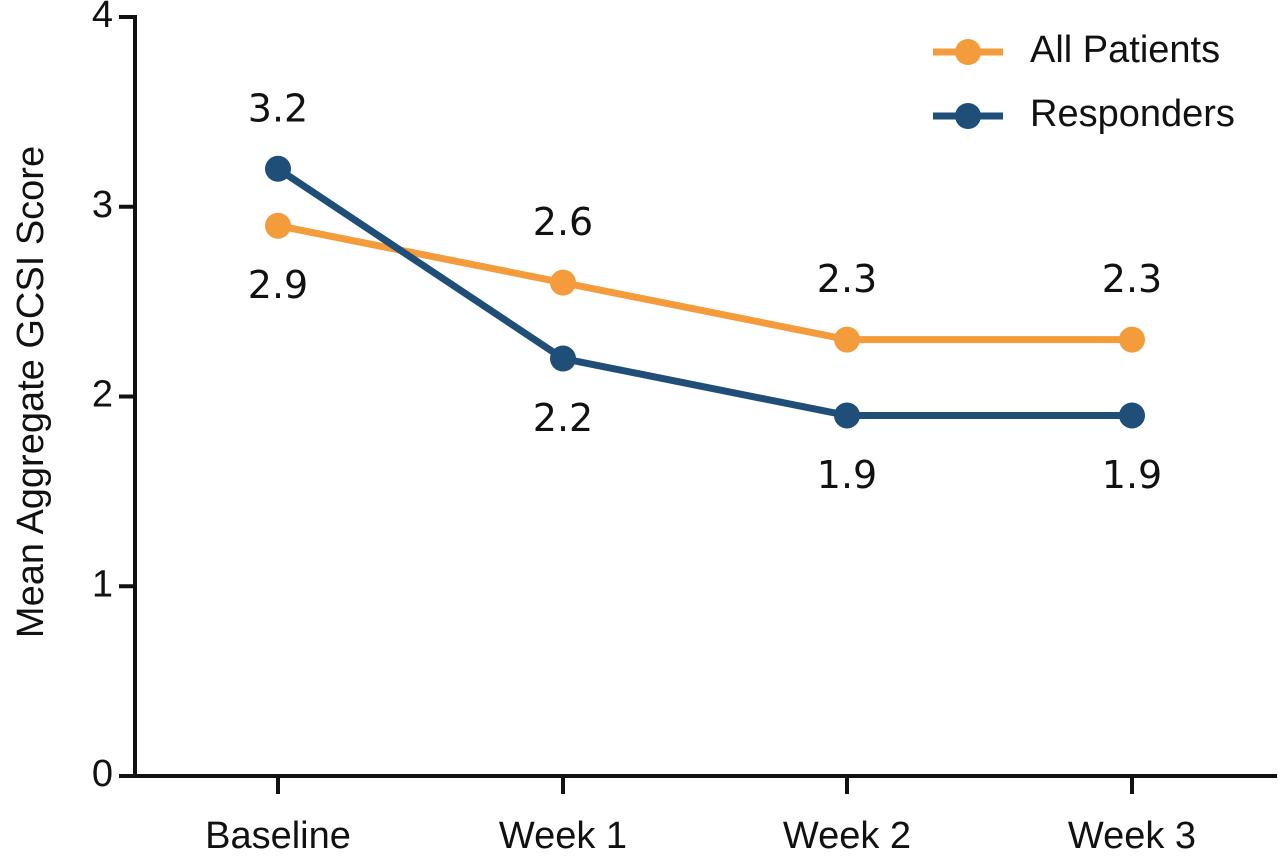 This screenshot has width=1280, height=857. I want to click on series-line, so click(704, 283).